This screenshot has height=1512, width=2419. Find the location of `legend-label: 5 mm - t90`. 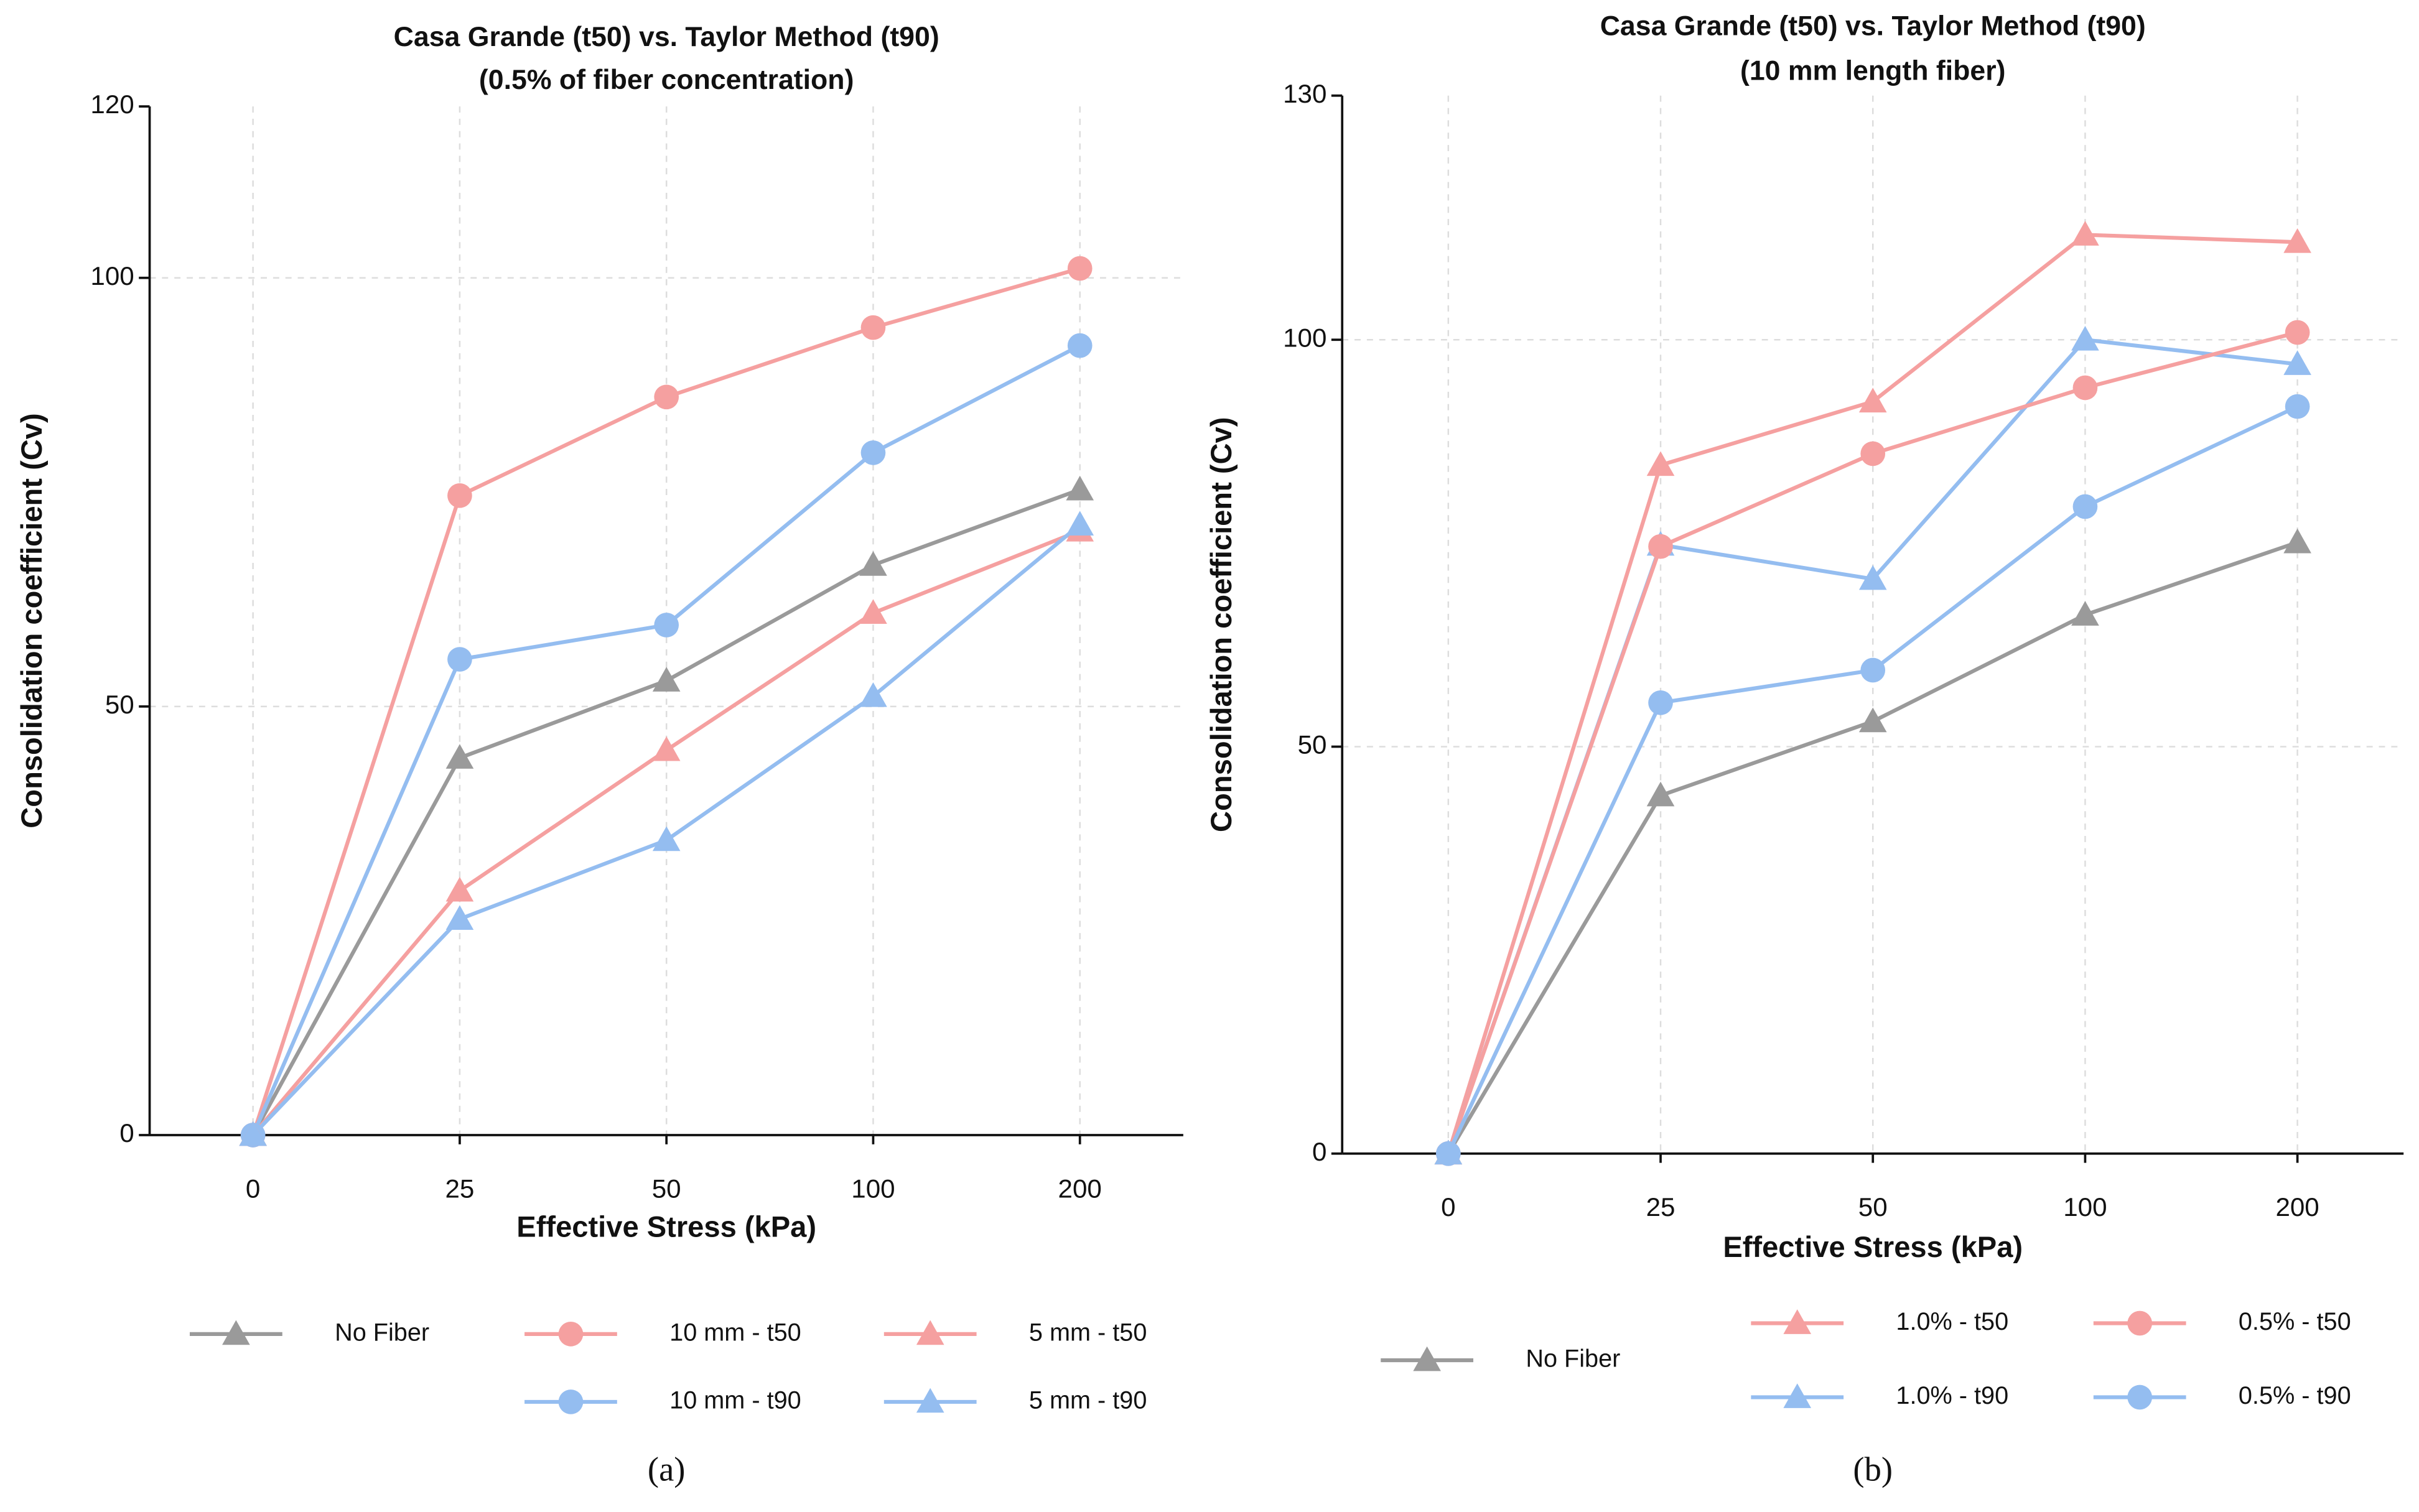

legend-label: 5 mm - t90 is located at coordinates (1088, 1400).